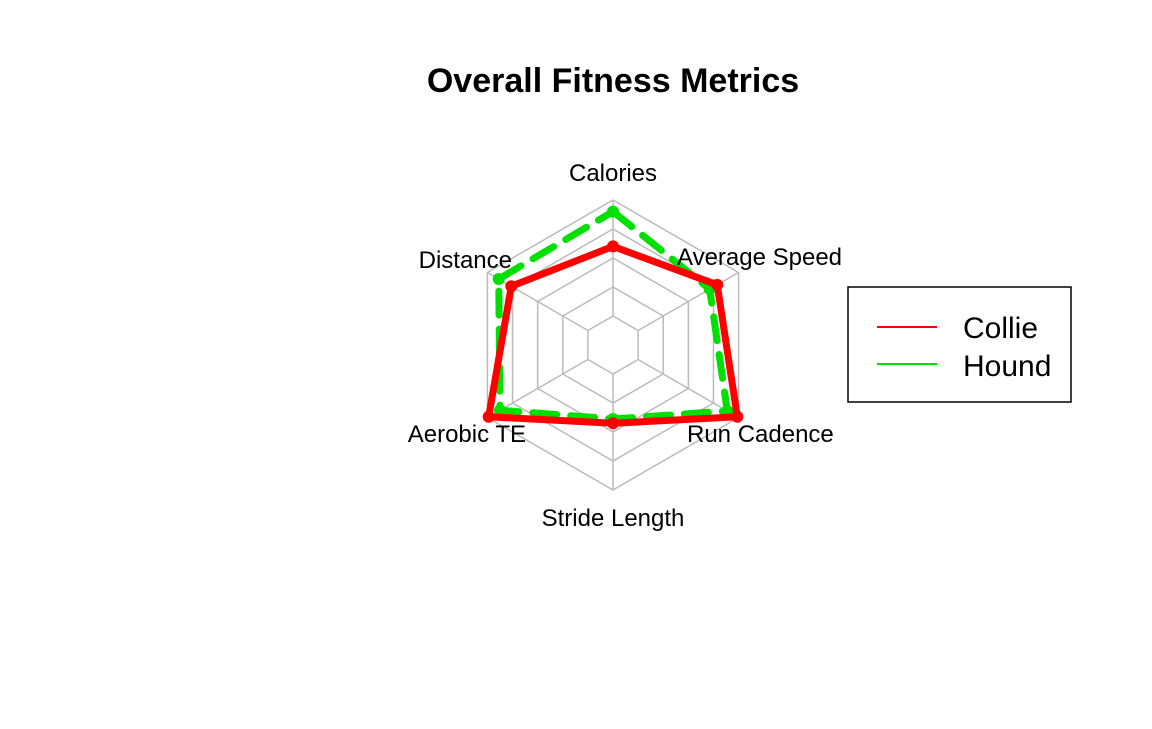  What do you see at coordinates (467, 434) in the screenshot?
I see `axis-label-aerobic-te: Aerobic TE` at bounding box center [467, 434].